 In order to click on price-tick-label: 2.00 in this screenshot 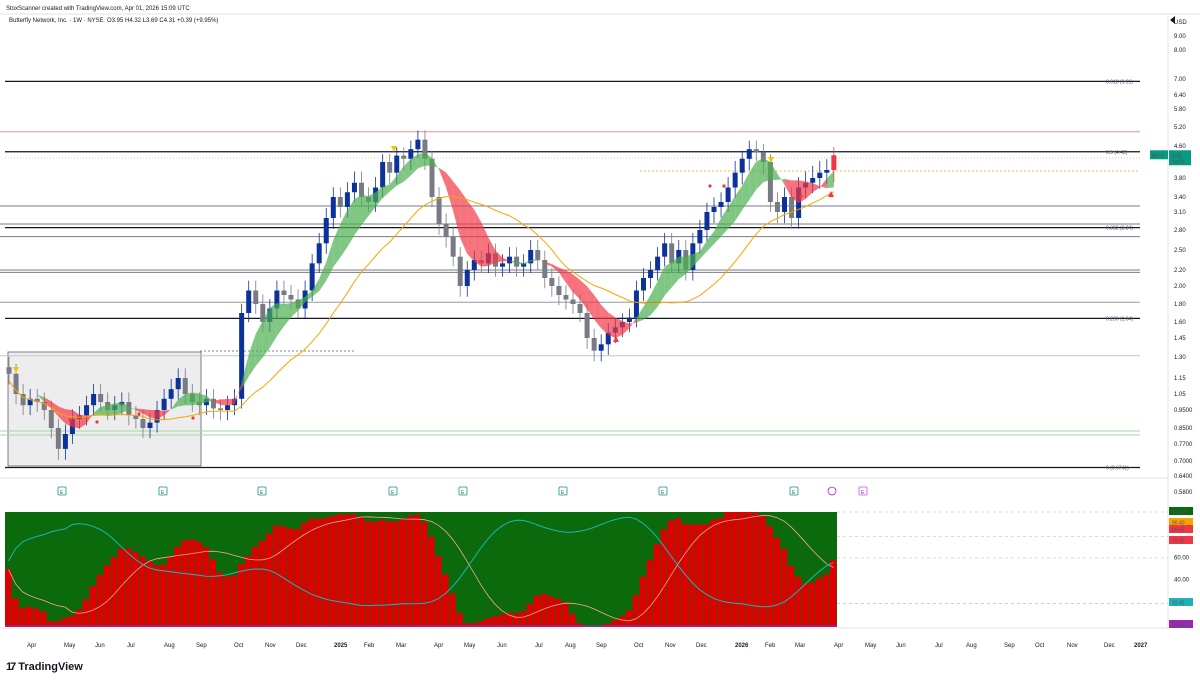, I will do `click(1180, 287)`.